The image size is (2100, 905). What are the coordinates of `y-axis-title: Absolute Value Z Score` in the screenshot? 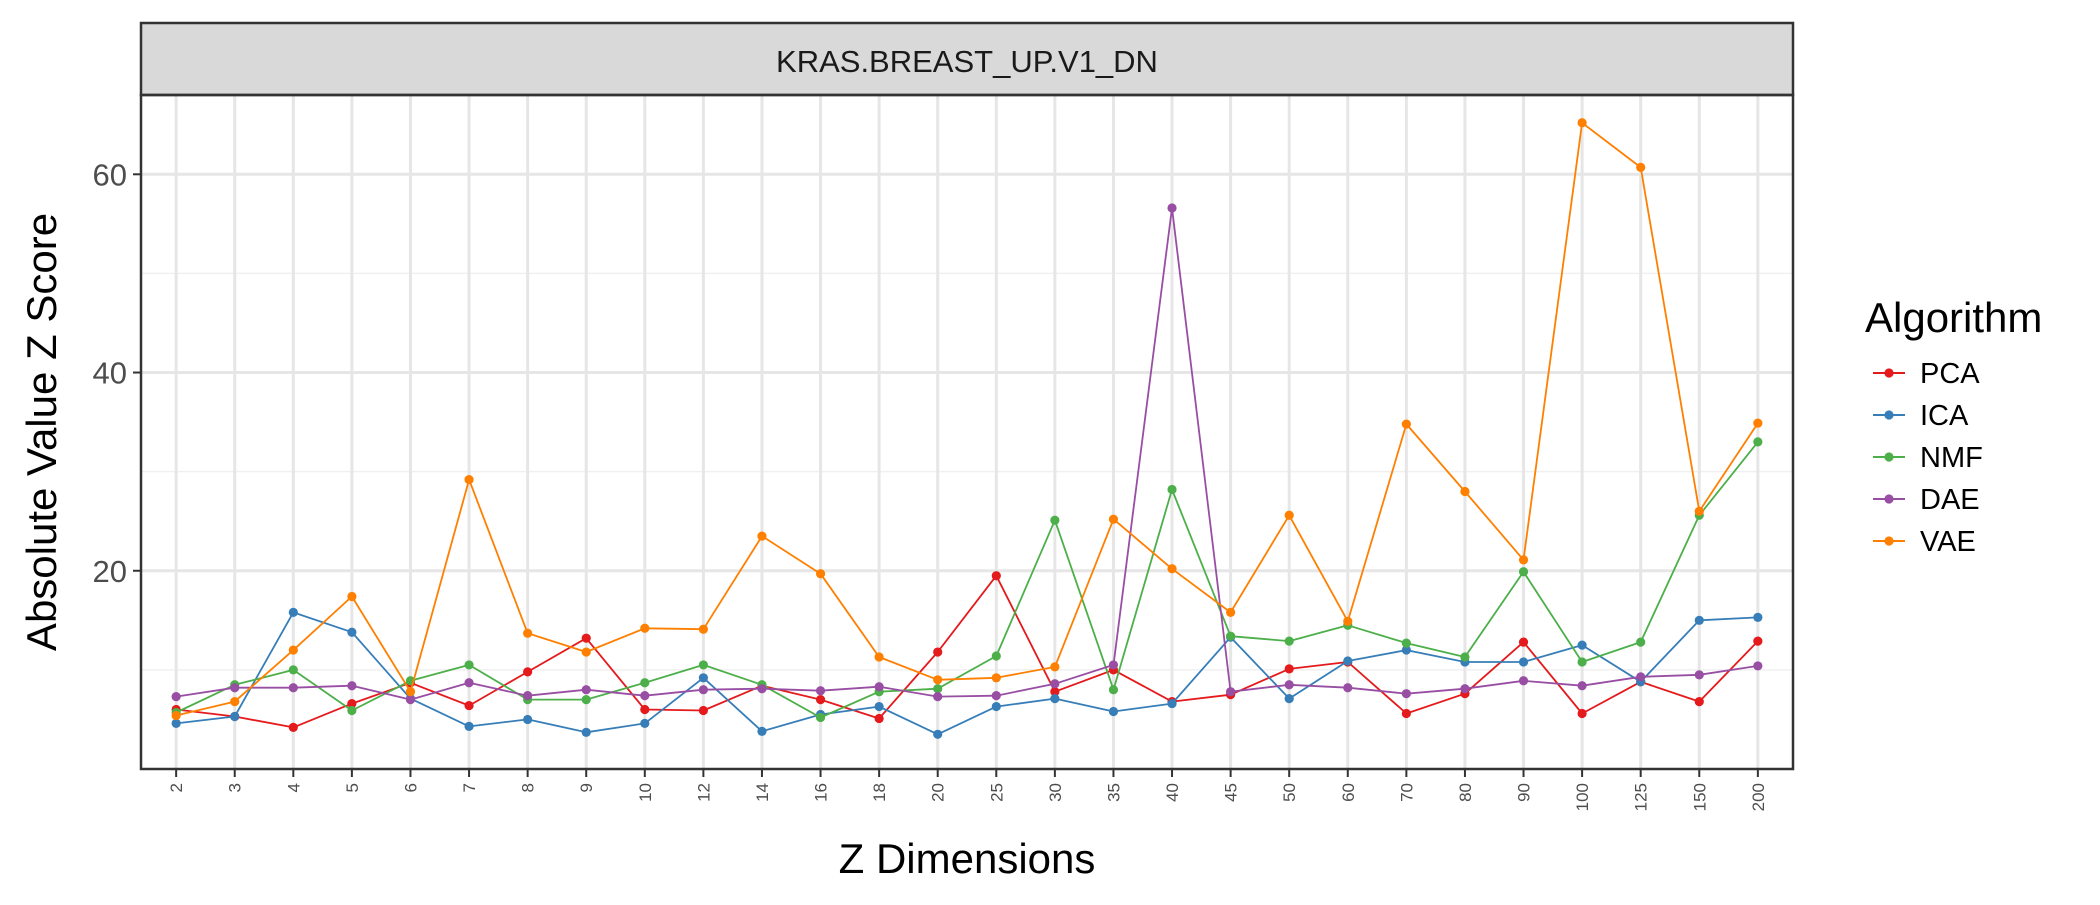 It's located at (41, 432).